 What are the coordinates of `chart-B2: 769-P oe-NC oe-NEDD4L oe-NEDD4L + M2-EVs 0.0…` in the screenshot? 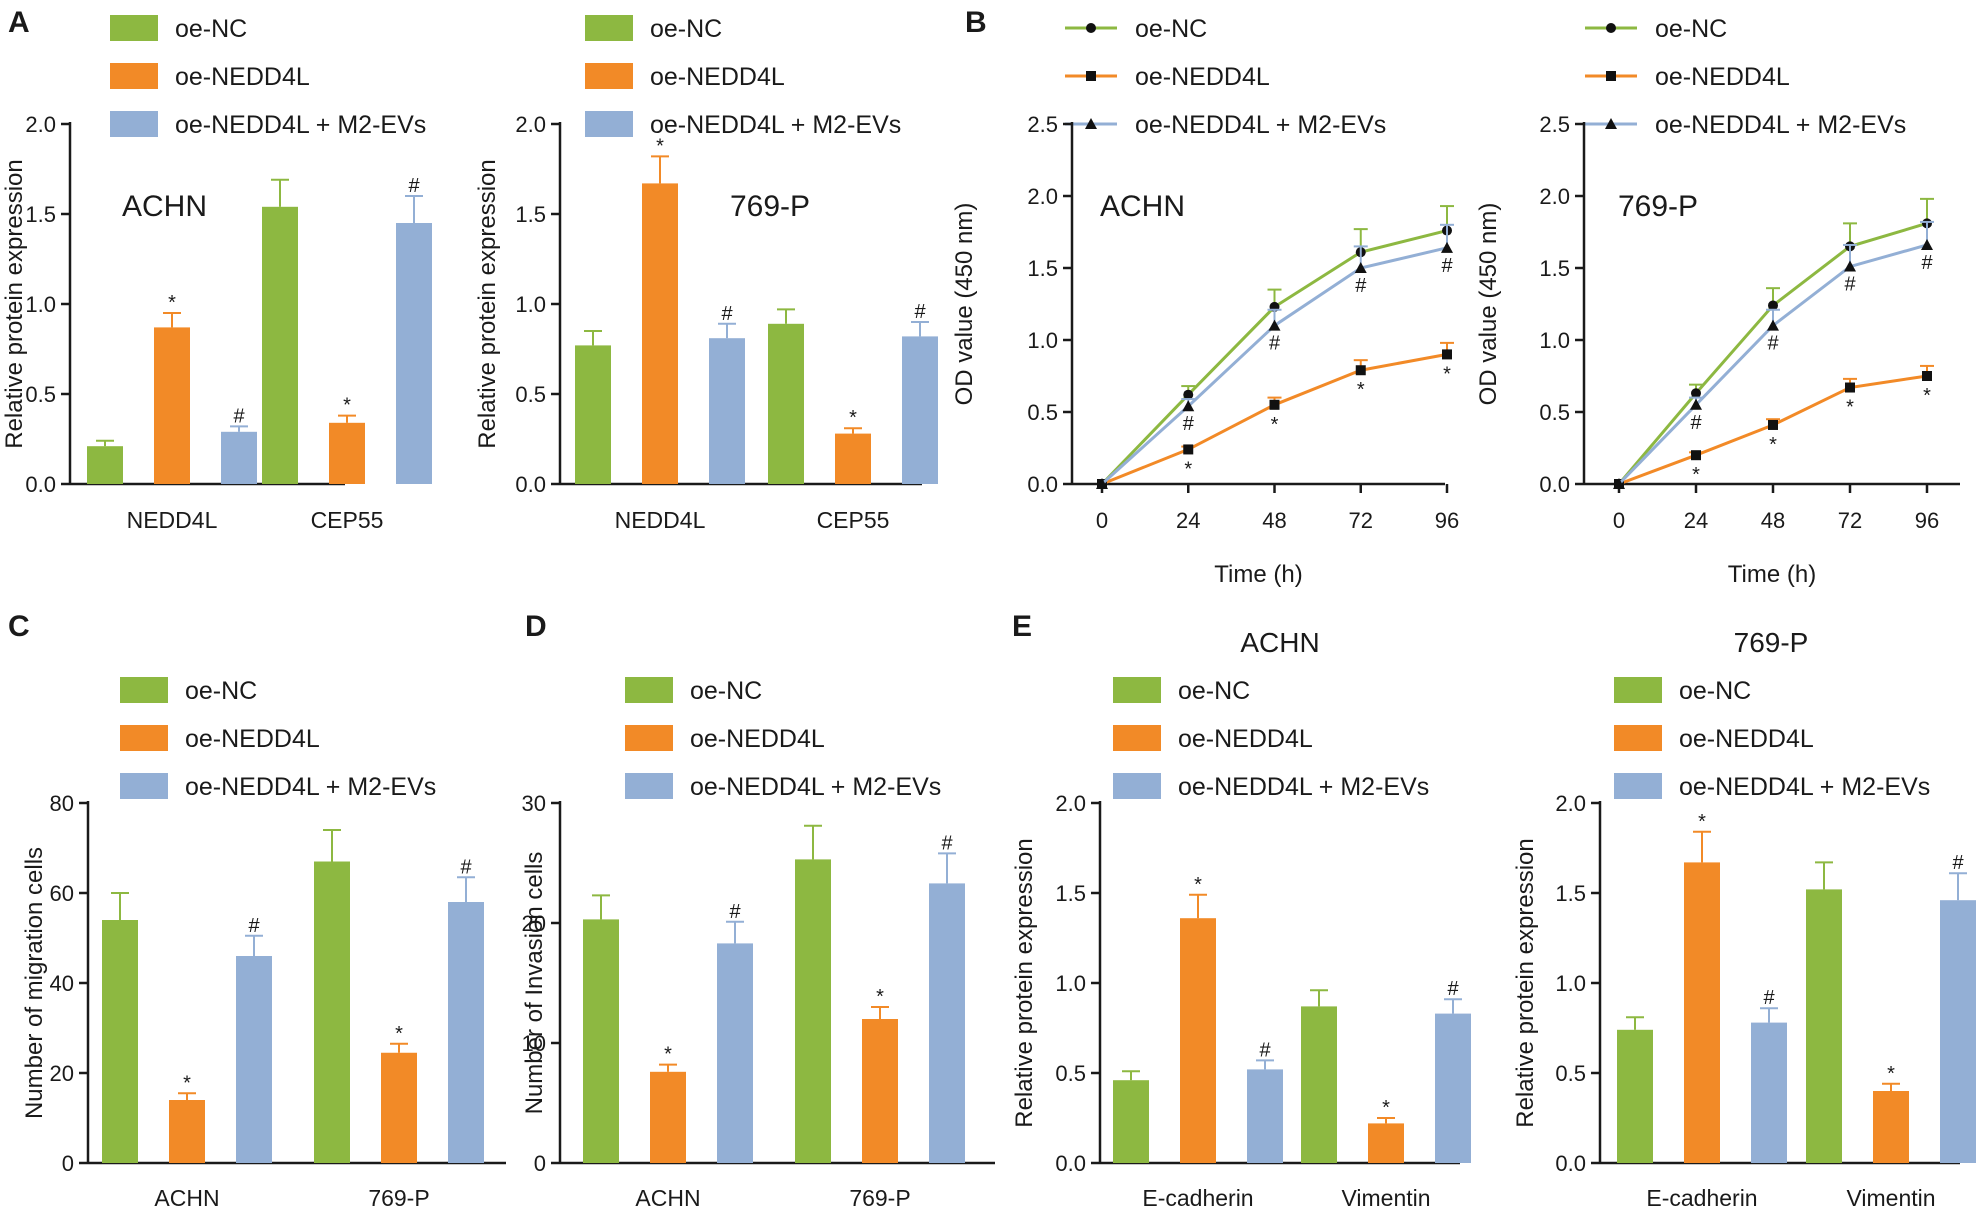 It's located at (1717, 301).